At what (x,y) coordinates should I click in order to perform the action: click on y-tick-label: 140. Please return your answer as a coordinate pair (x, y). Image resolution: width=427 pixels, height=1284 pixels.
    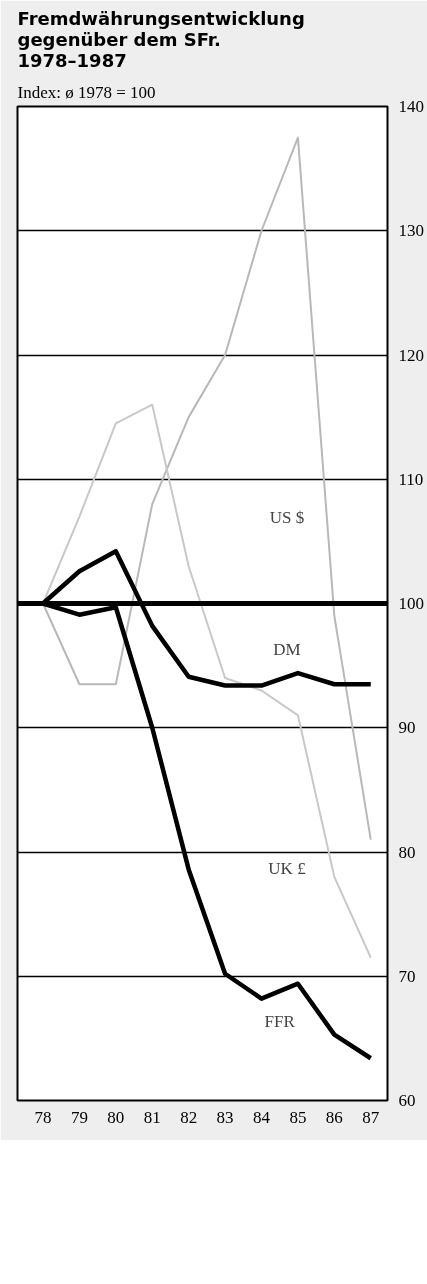
    Looking at the image, I should click on (411, 106).